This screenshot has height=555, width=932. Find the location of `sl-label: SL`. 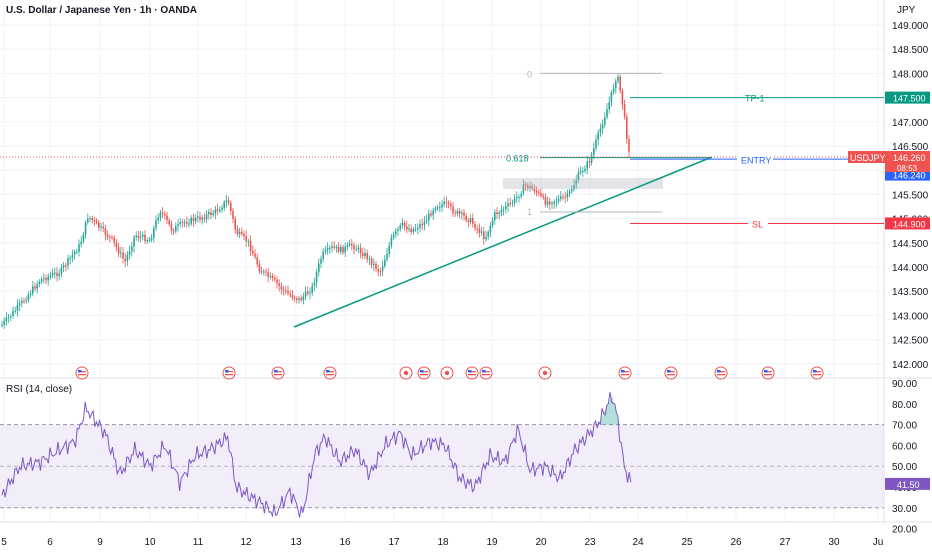

sl-label: SL is located at coordinates (757, 224).